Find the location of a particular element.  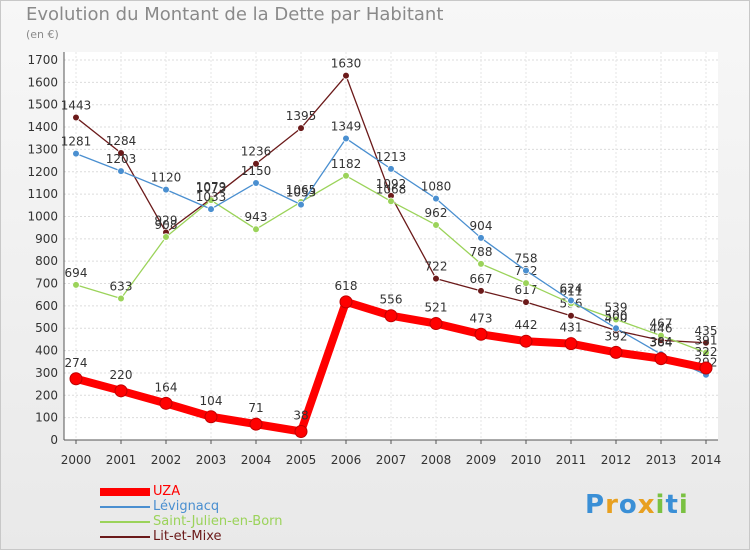

data-label: 220 is located at coordinates (121, 375).